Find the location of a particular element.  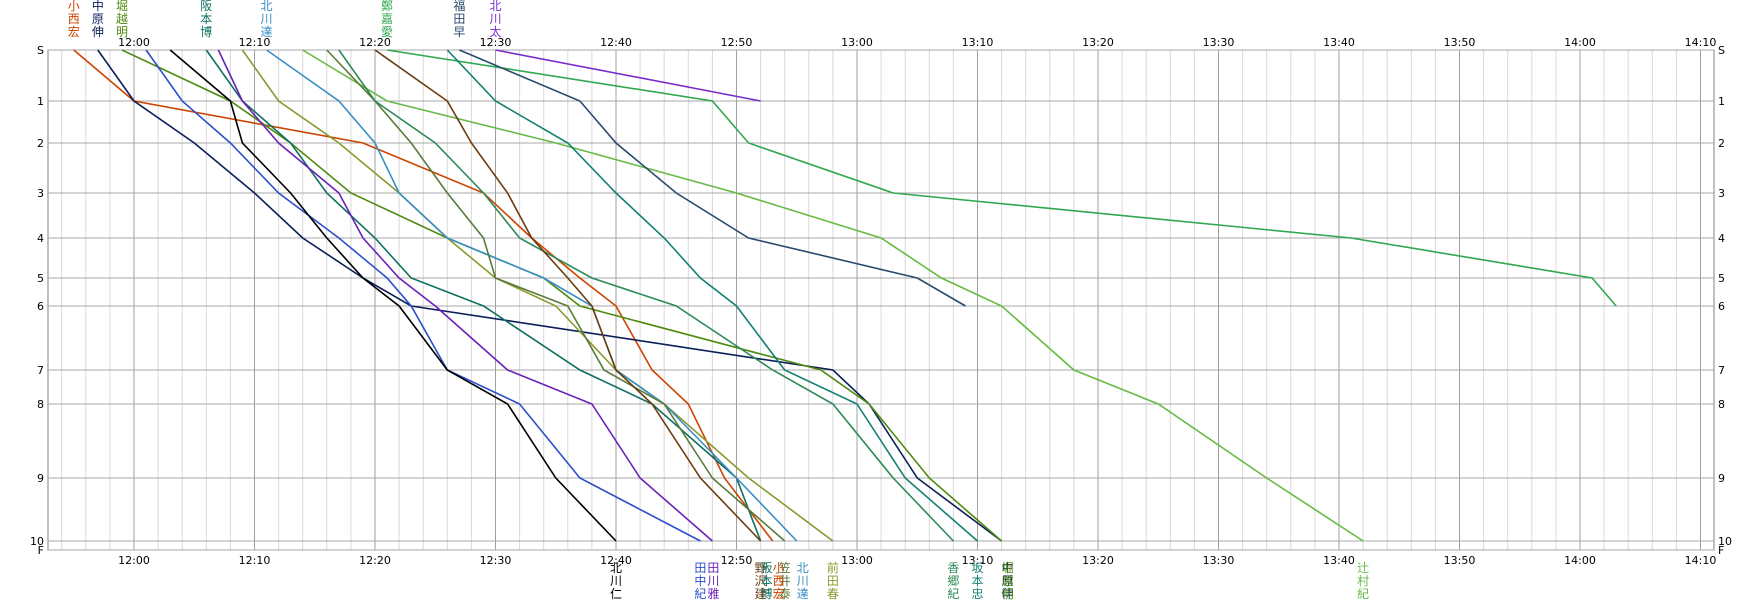

series-label-char: 忠 is located at coordinates (977, 593).